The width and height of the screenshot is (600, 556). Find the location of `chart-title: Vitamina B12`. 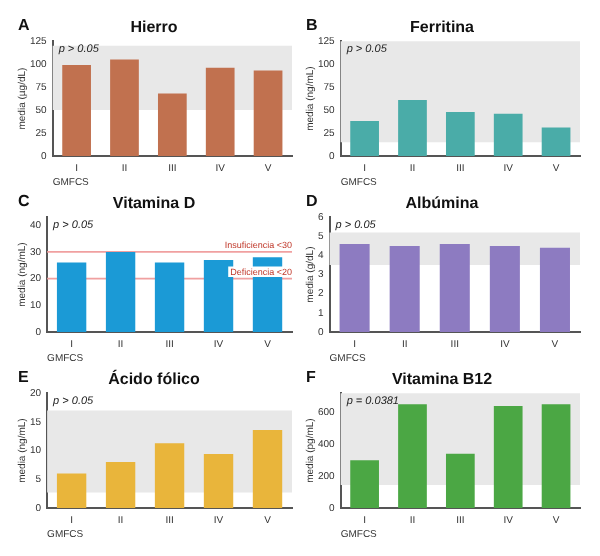

chart-title: Vitamina B12 is located at coordinates (442, 379).